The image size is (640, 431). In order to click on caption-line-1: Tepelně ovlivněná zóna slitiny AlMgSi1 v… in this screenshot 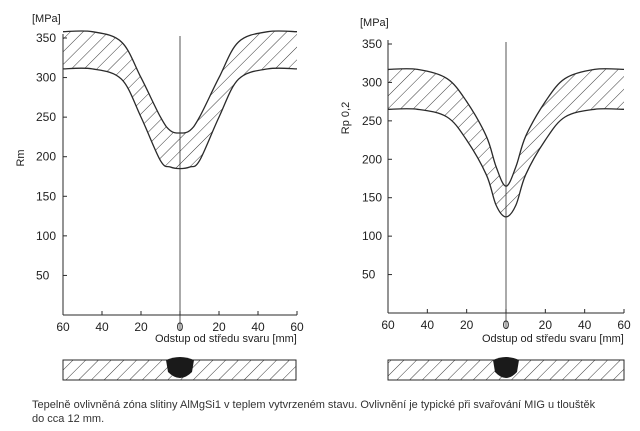, I will do `click(314, 405)`.